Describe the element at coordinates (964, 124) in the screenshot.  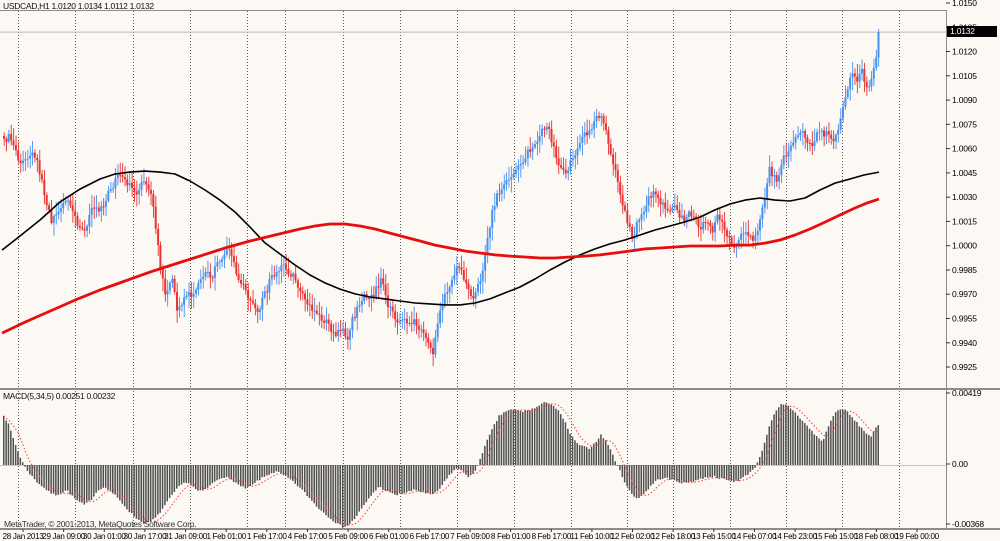
I see `price-axis-label: 1.0075` at that location.